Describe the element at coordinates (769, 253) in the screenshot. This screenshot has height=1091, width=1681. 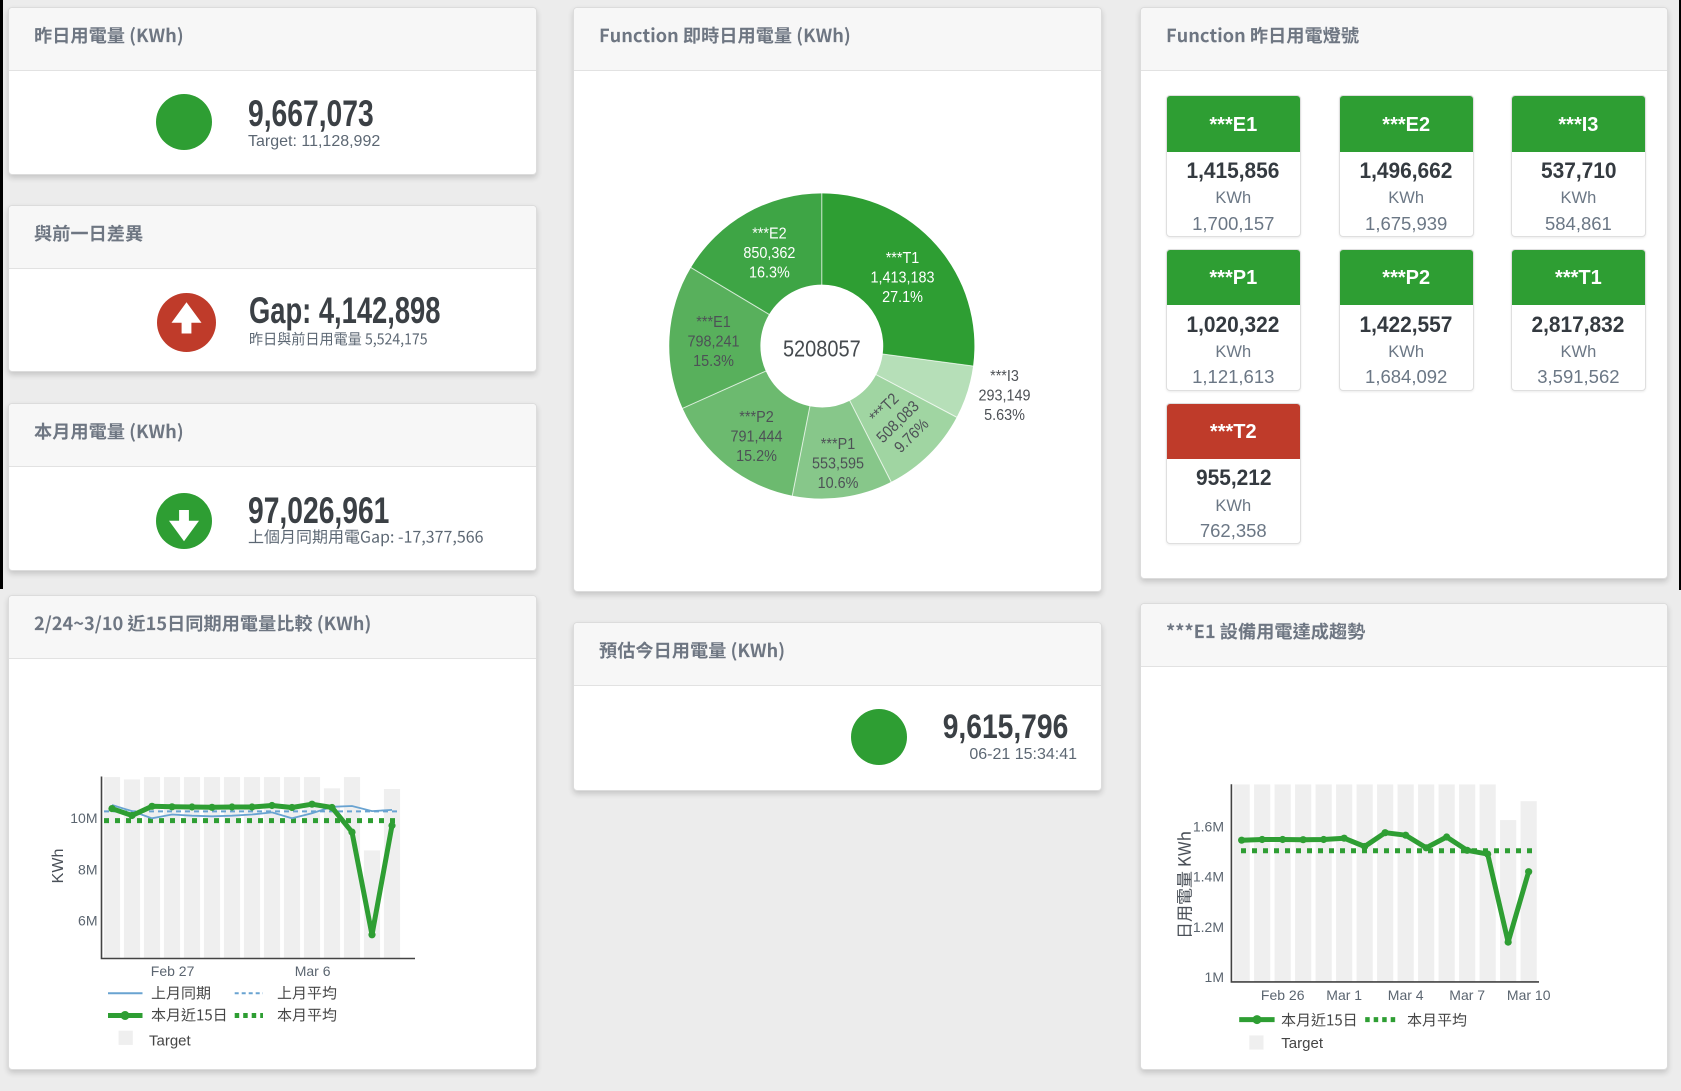
I see `svg-text: 850,362` at that location.